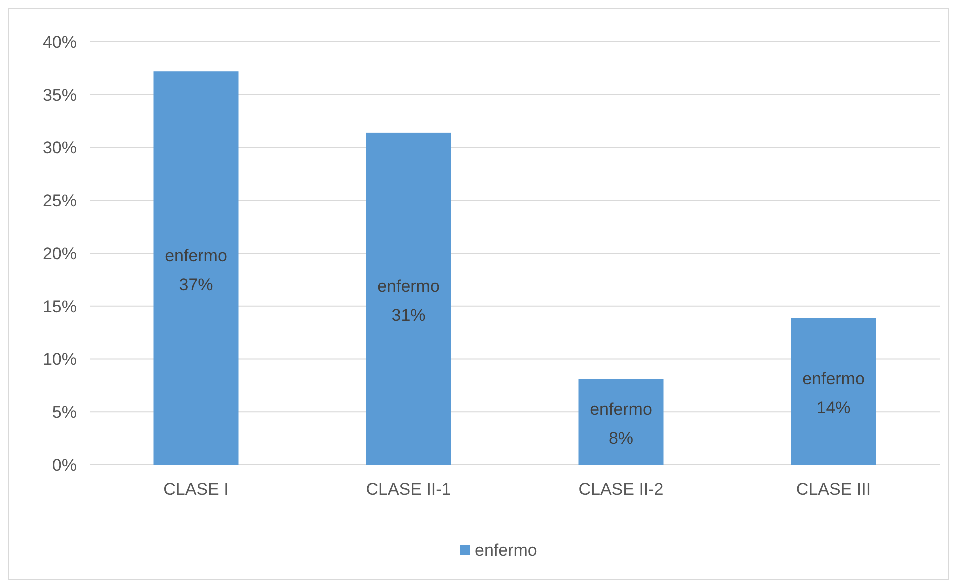 The height and width of the screenshot is (581, 957). I want to click on y-tick-label: 5%, so click(64, 412).